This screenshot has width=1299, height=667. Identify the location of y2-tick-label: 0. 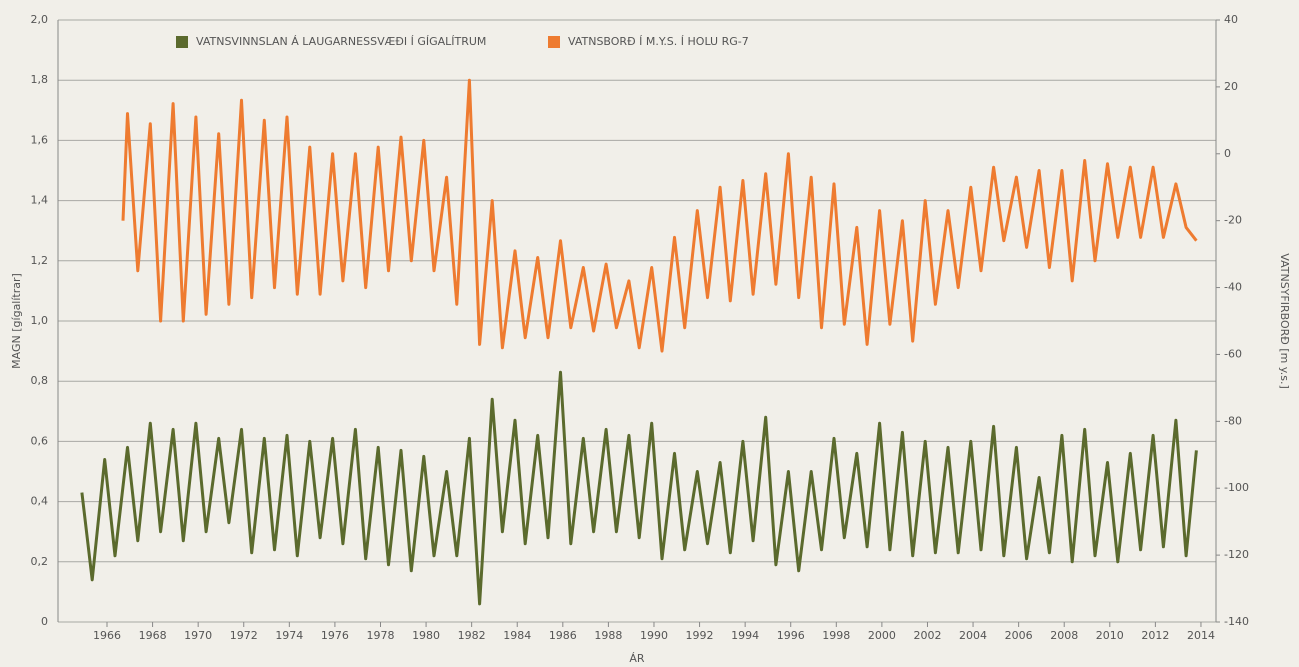
(1227, 153).